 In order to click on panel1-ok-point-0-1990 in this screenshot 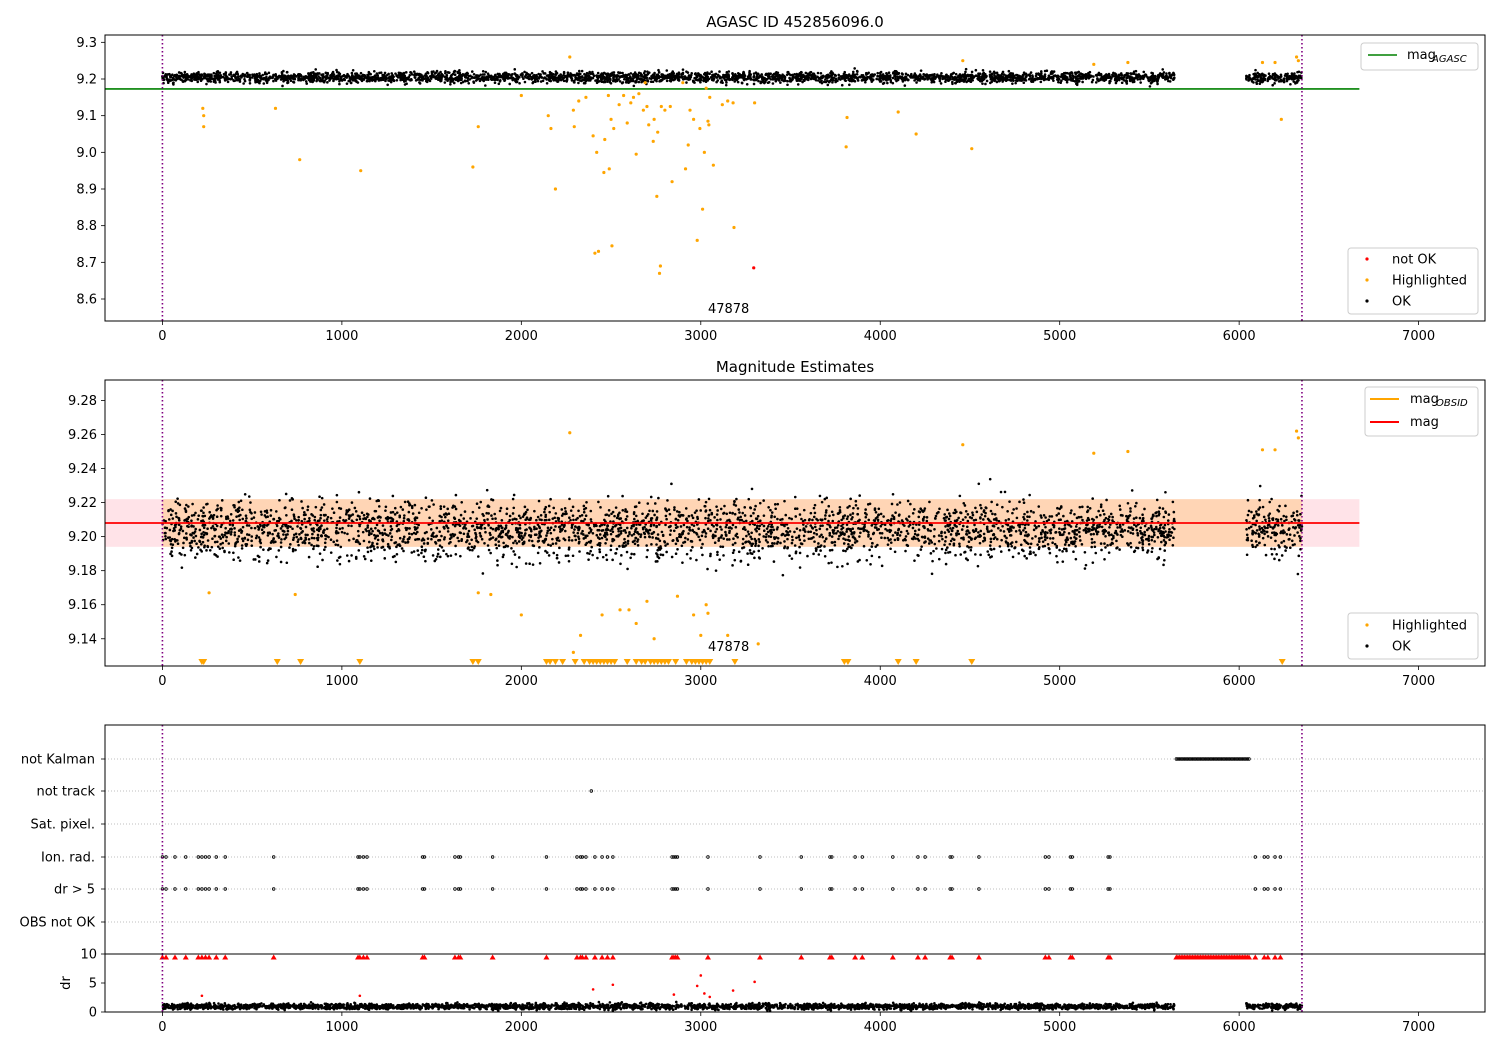, I will do `click(1060, 83)`.